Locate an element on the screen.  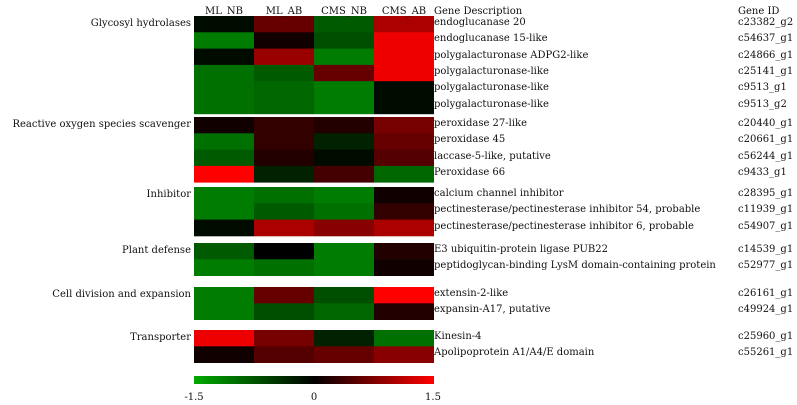
gene-id: c55261_g1 is located at coordinates (766, 353).